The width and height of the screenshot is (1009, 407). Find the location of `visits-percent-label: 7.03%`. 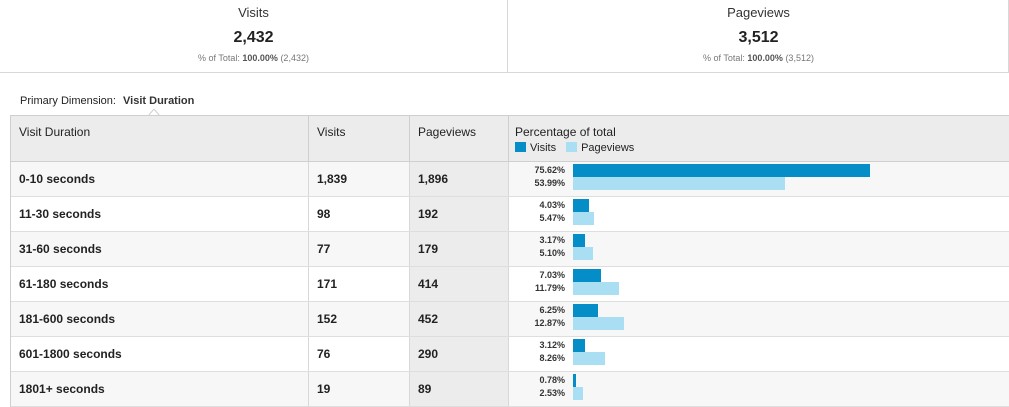

visits-percent-label: 7.03% is located at coordinates (552, 275).